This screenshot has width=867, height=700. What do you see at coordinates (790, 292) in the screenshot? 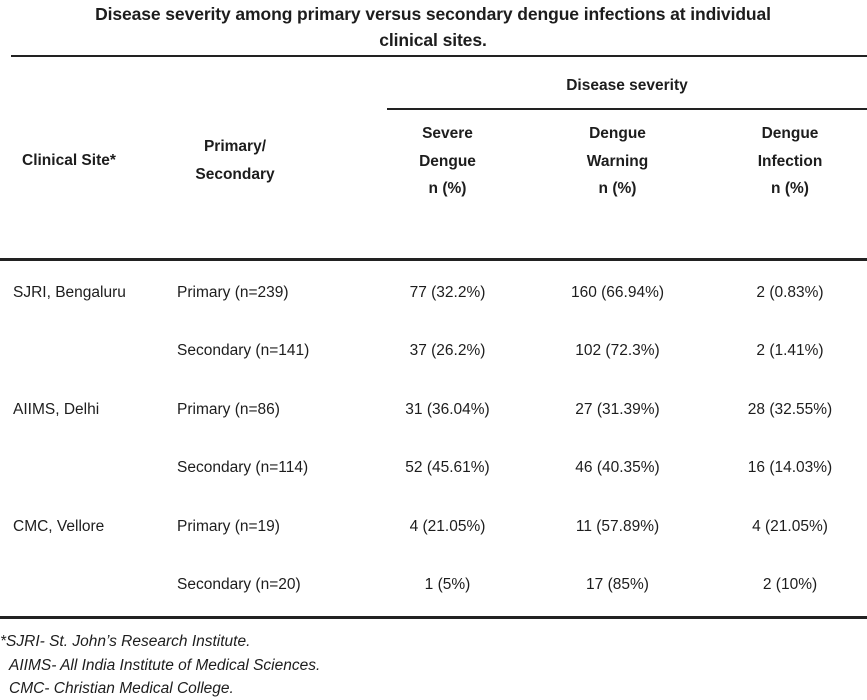
I see `cell-dengue-infection: 2 (0.83%)` at bounding box center [790, 292].